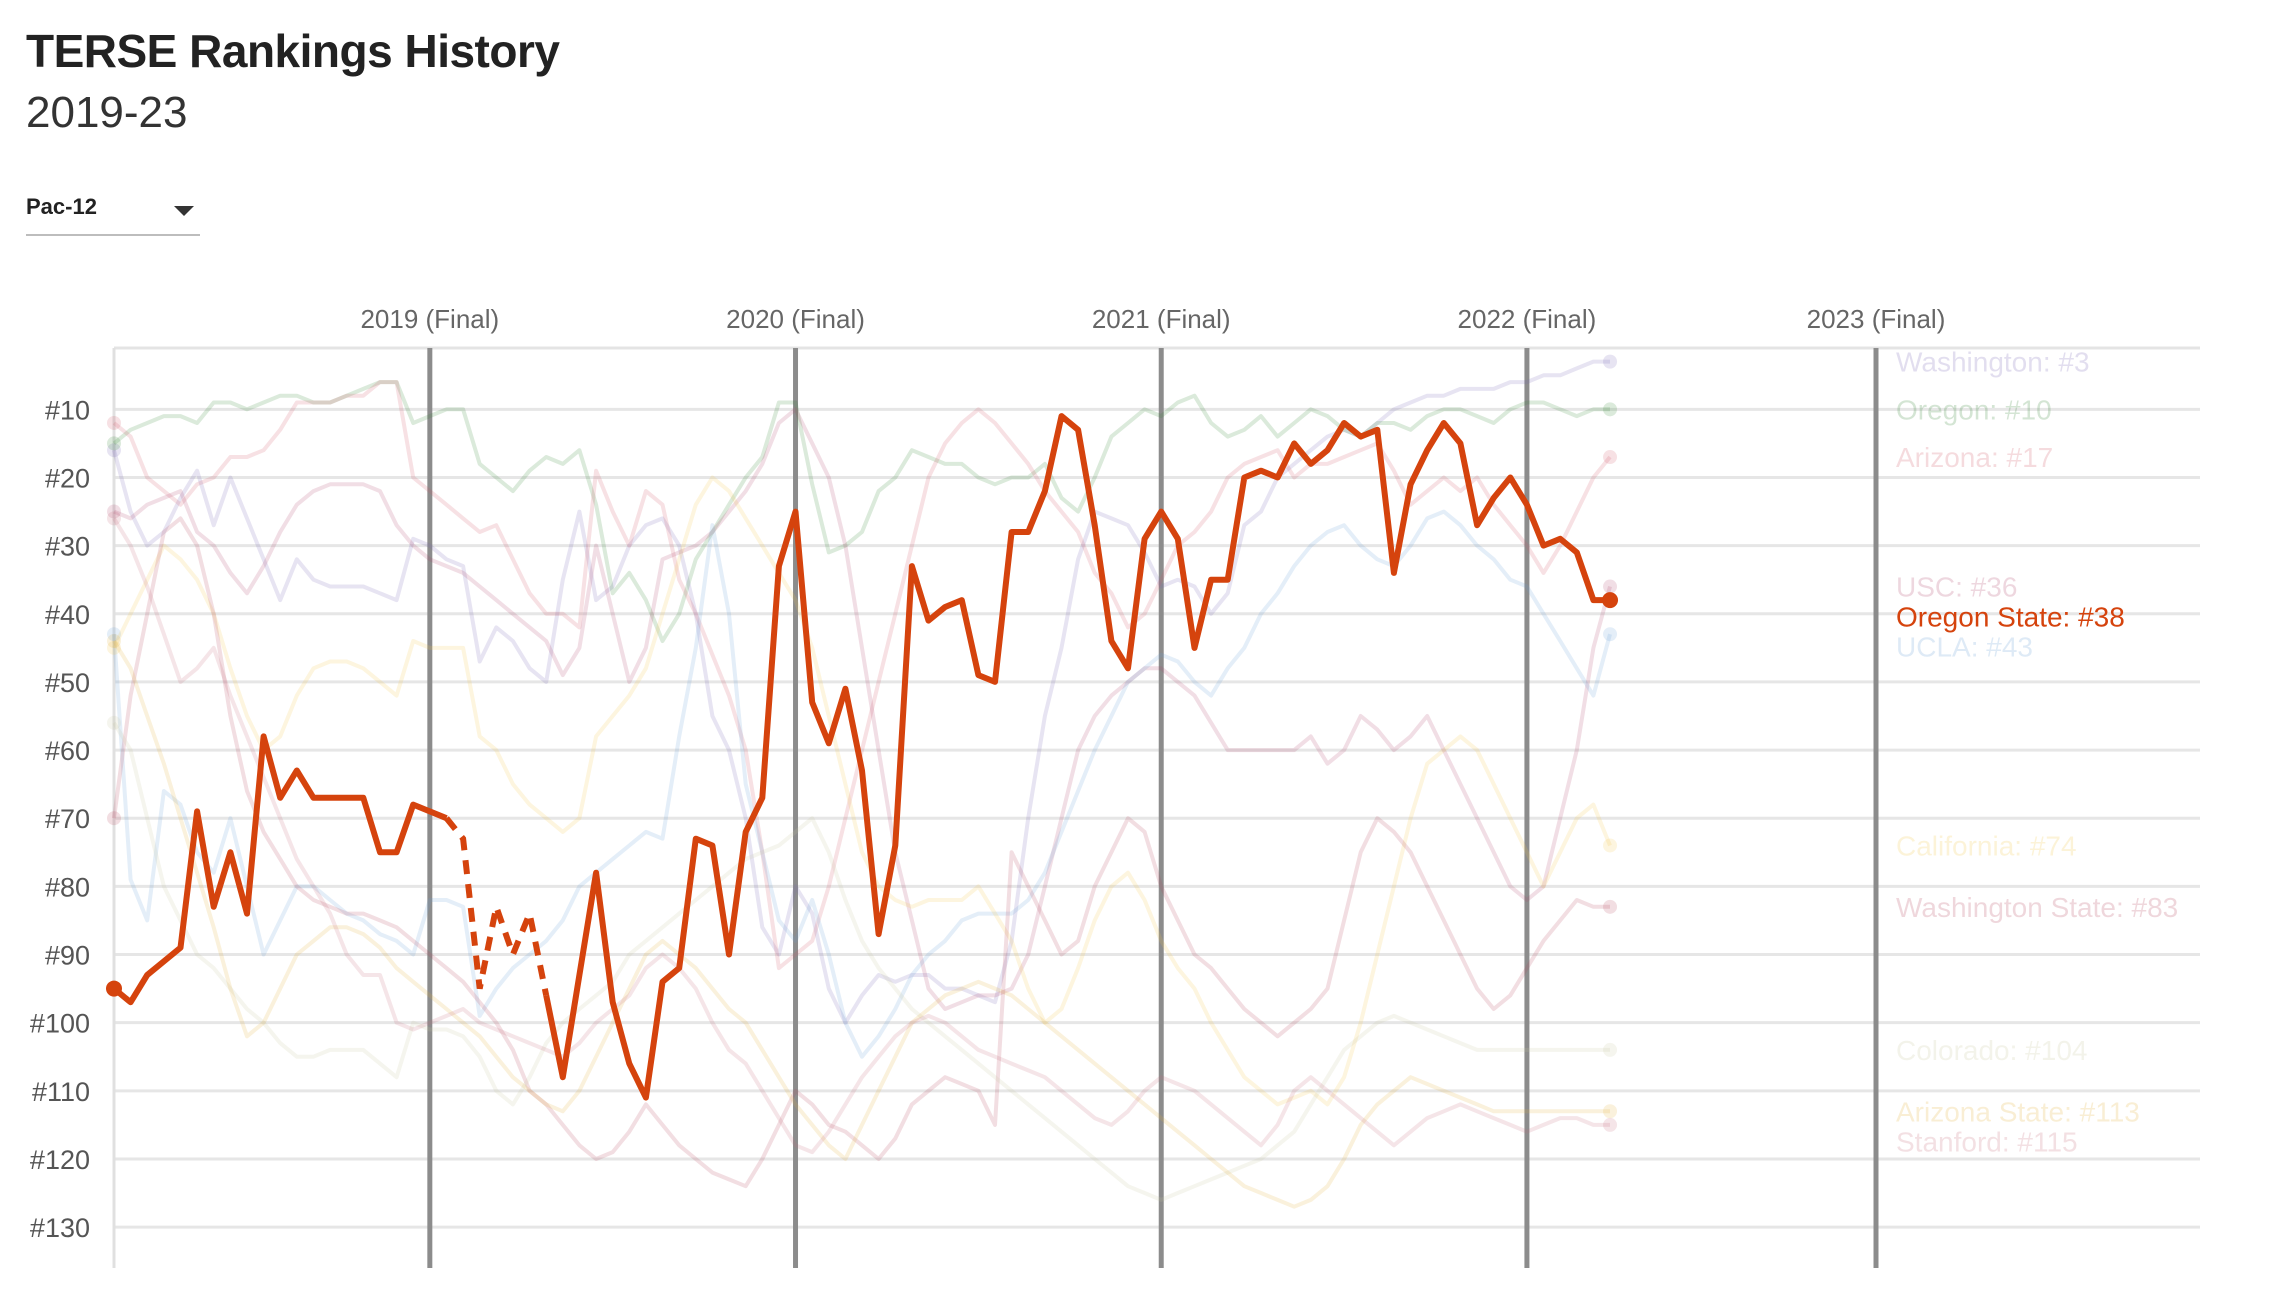  I want to click on y-tick-label: #90, so click(67, 956).